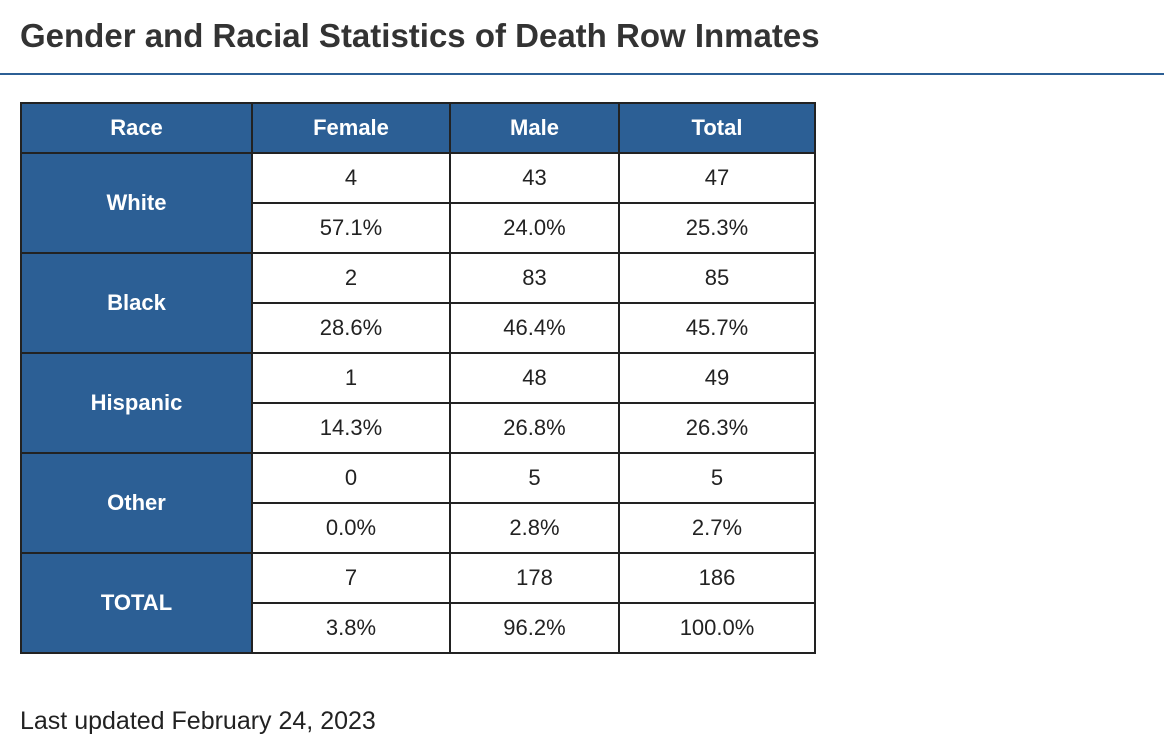 The height and width of the screenshot is (750, 1164). I want to click on race-label-white: White, so click(136, 203).